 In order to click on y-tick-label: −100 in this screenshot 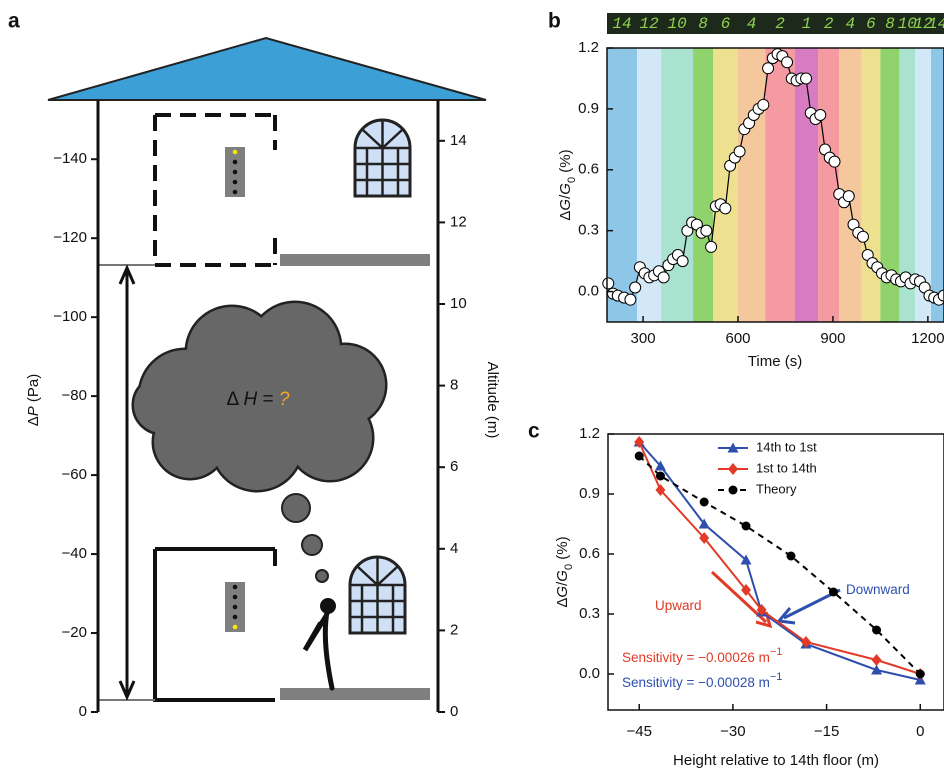, I will do `click(70, 316)`.